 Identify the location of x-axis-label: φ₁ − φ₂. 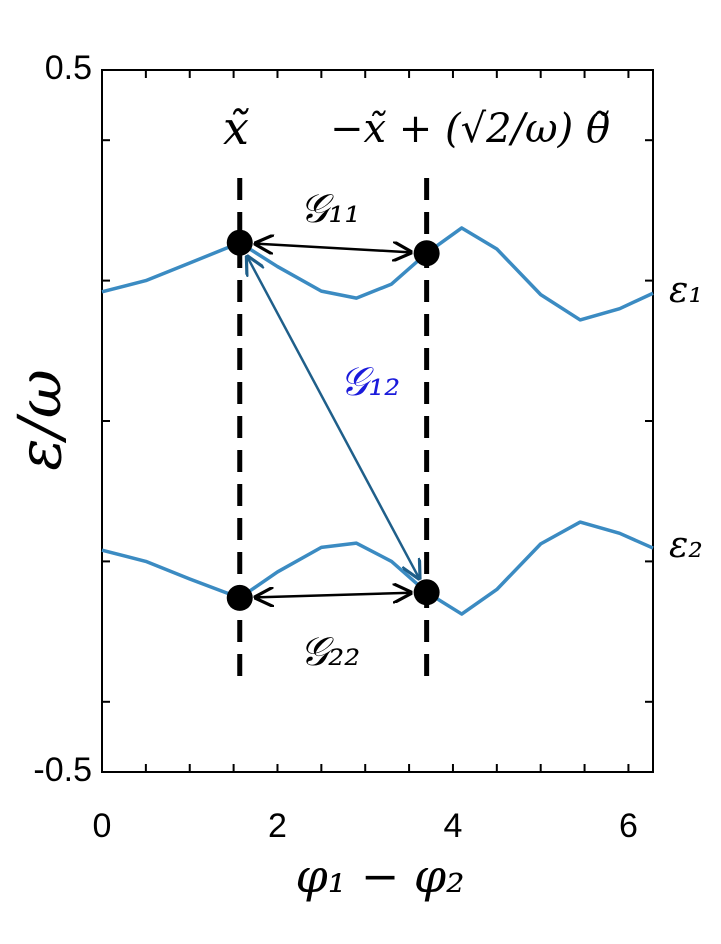
(379, 876).